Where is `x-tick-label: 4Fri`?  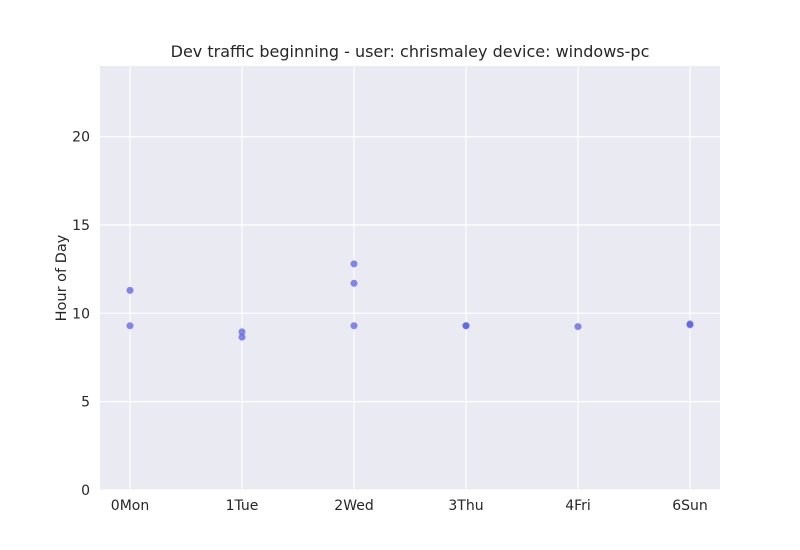 x-tick-label: 4Fri is located at coordinates (578, 506).